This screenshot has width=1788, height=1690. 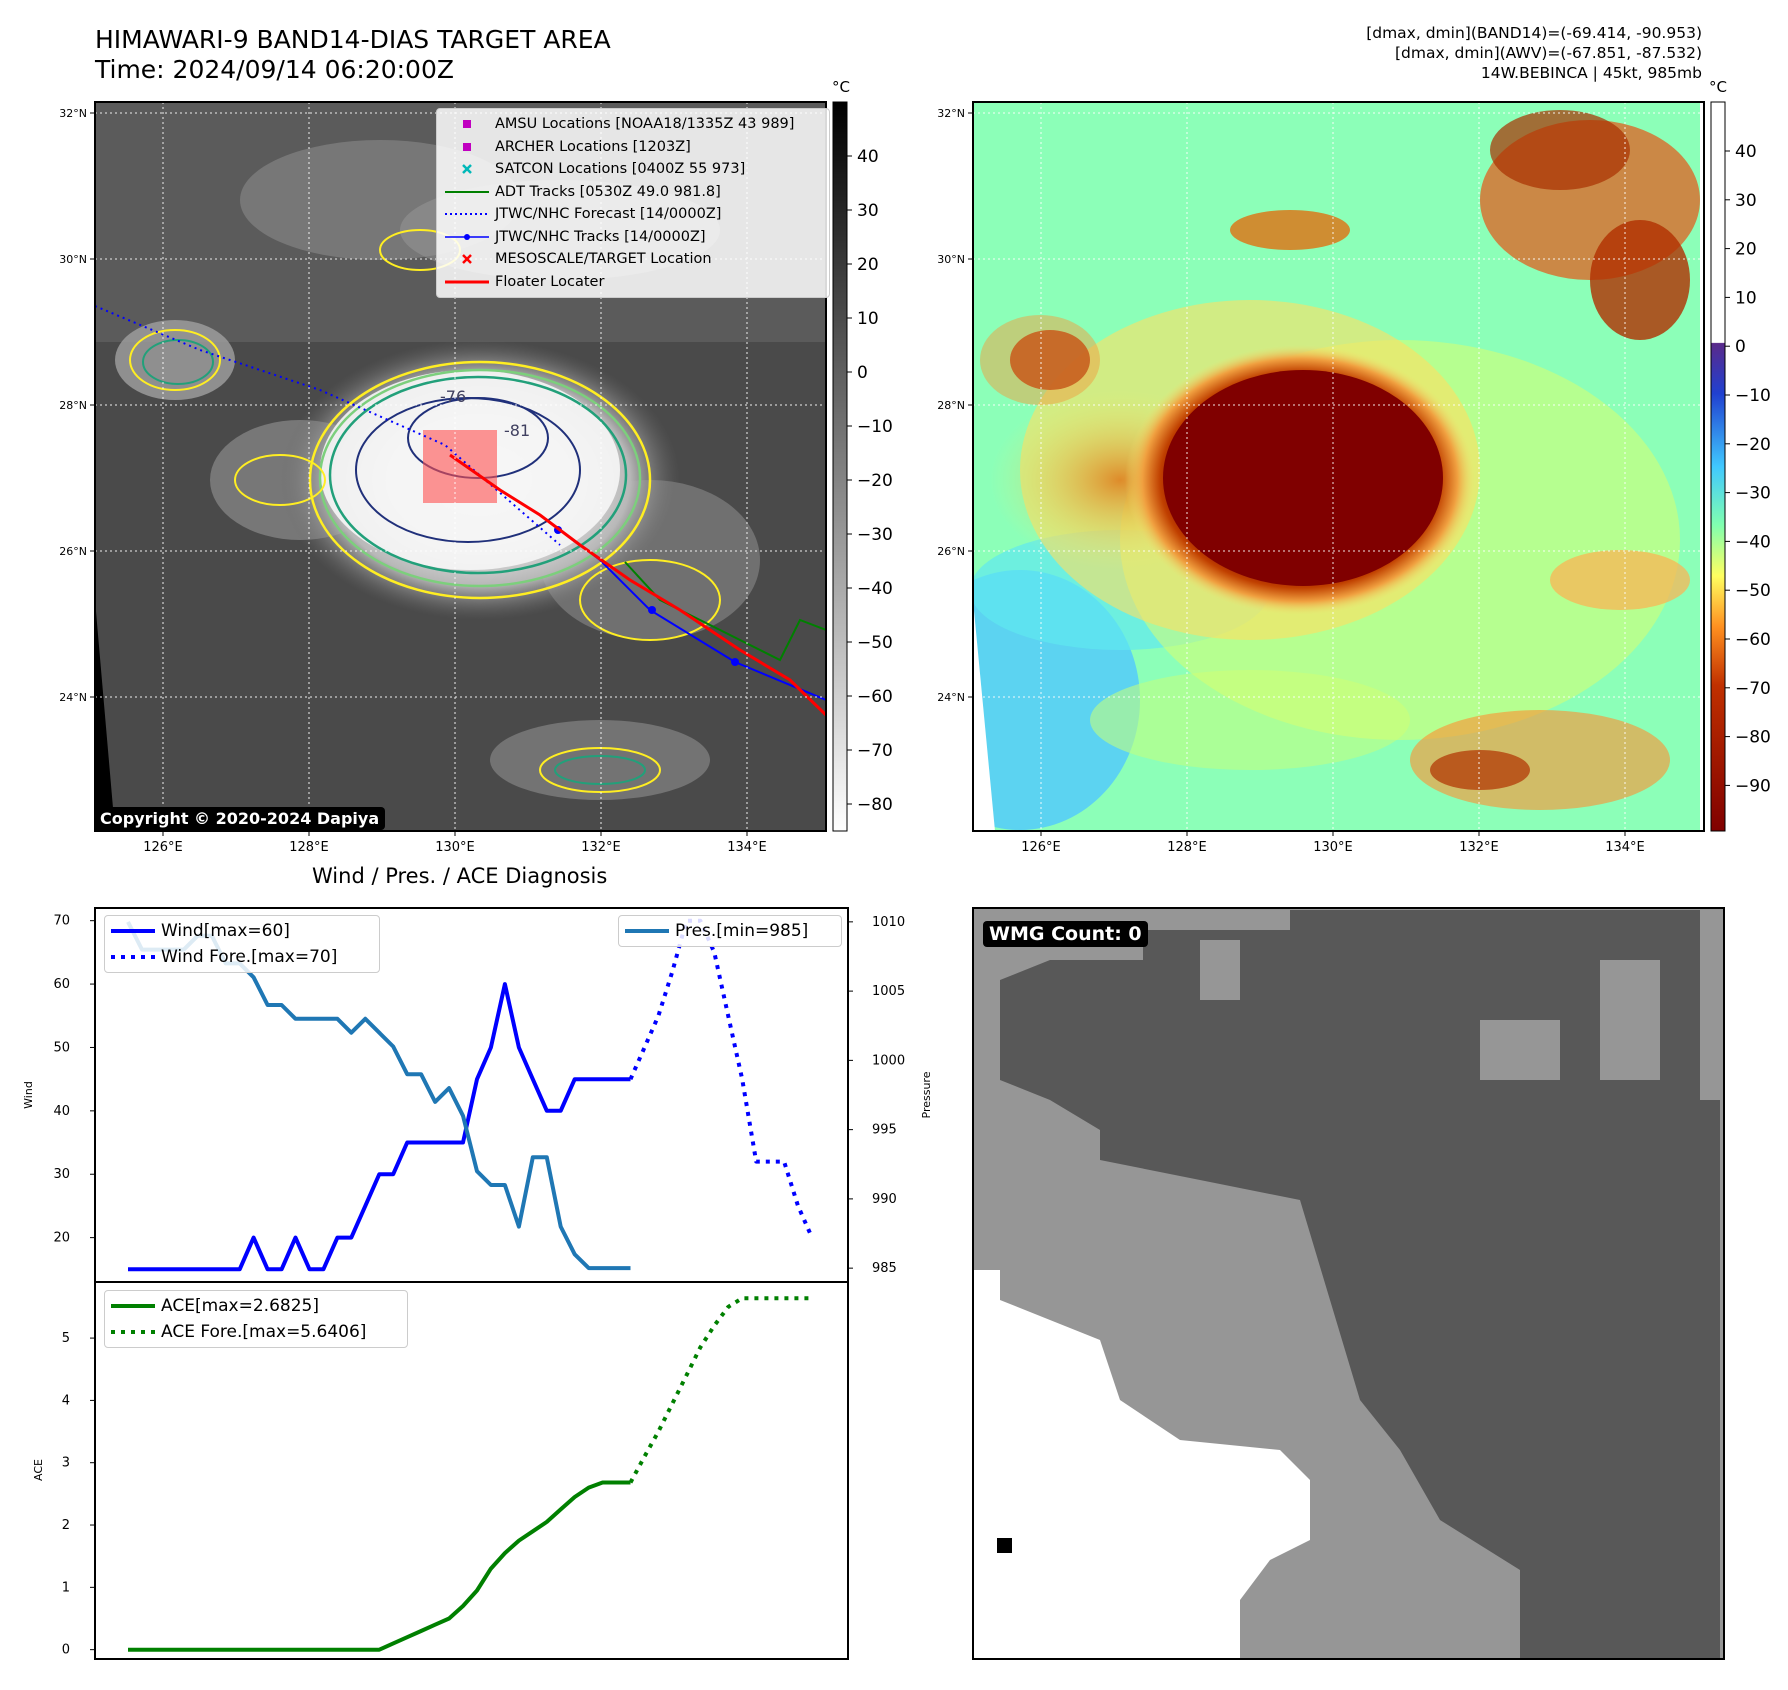 What do you see at coordinates (868, 319) in the screenshot?
I see `colorbar-tick-label: 10` at bounding box center [868, 319].